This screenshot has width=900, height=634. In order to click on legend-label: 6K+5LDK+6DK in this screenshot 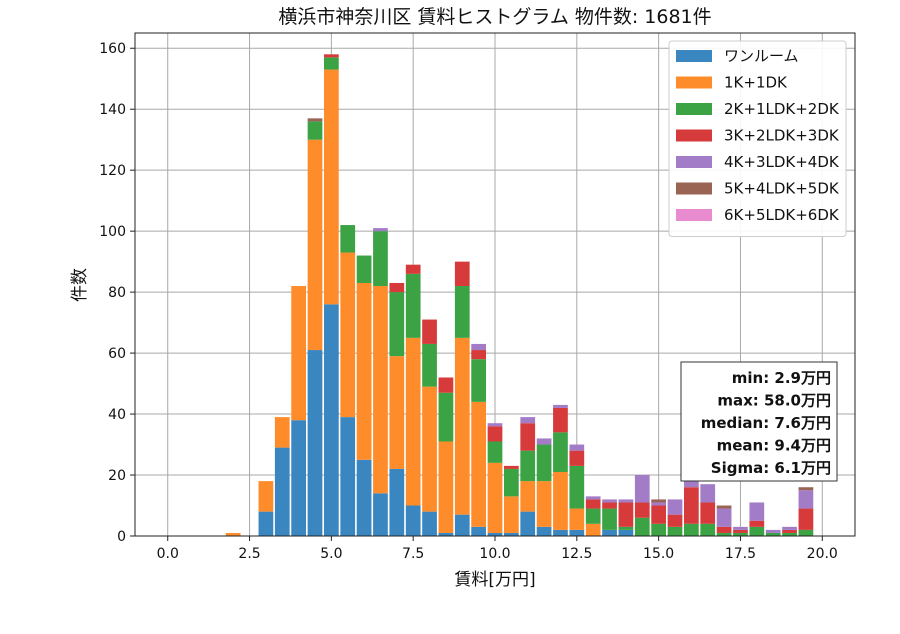, I will do `click(782, 215)`.